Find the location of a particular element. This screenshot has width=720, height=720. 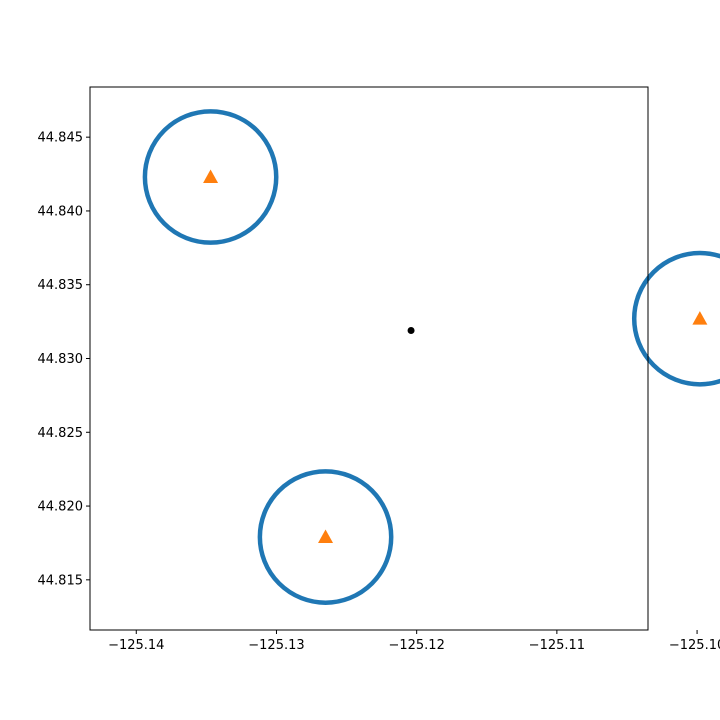

center-point-layer is located at coordinates (411, 330).